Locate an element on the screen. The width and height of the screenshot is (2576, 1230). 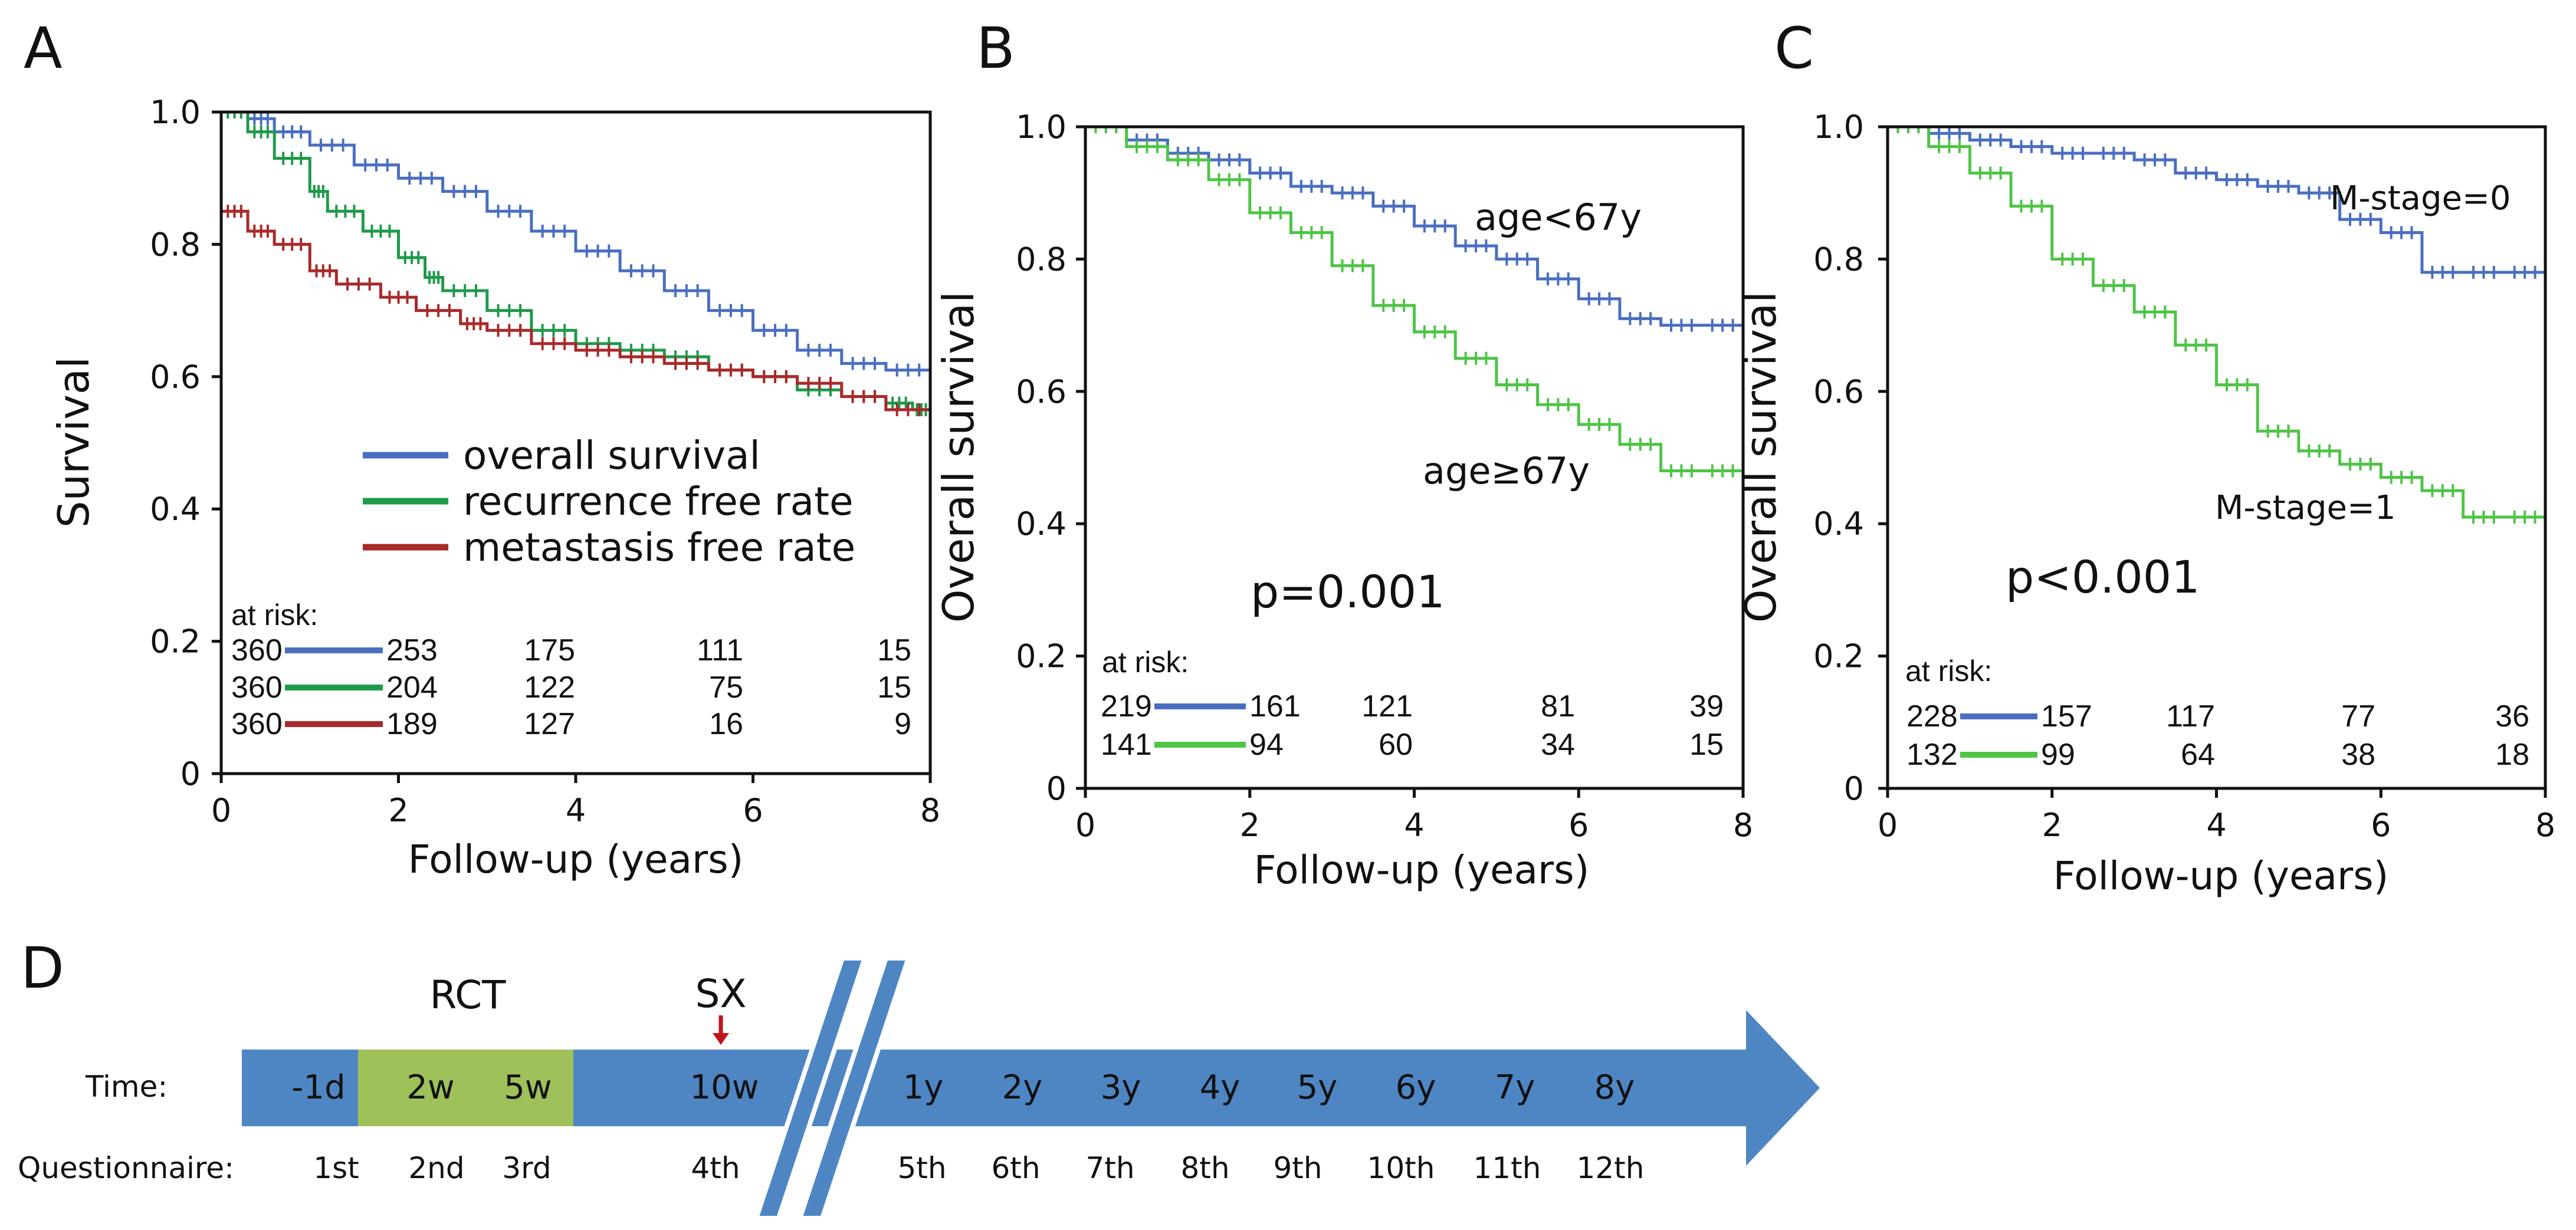
time-point: 10w is located at coordinates (724, 1088).